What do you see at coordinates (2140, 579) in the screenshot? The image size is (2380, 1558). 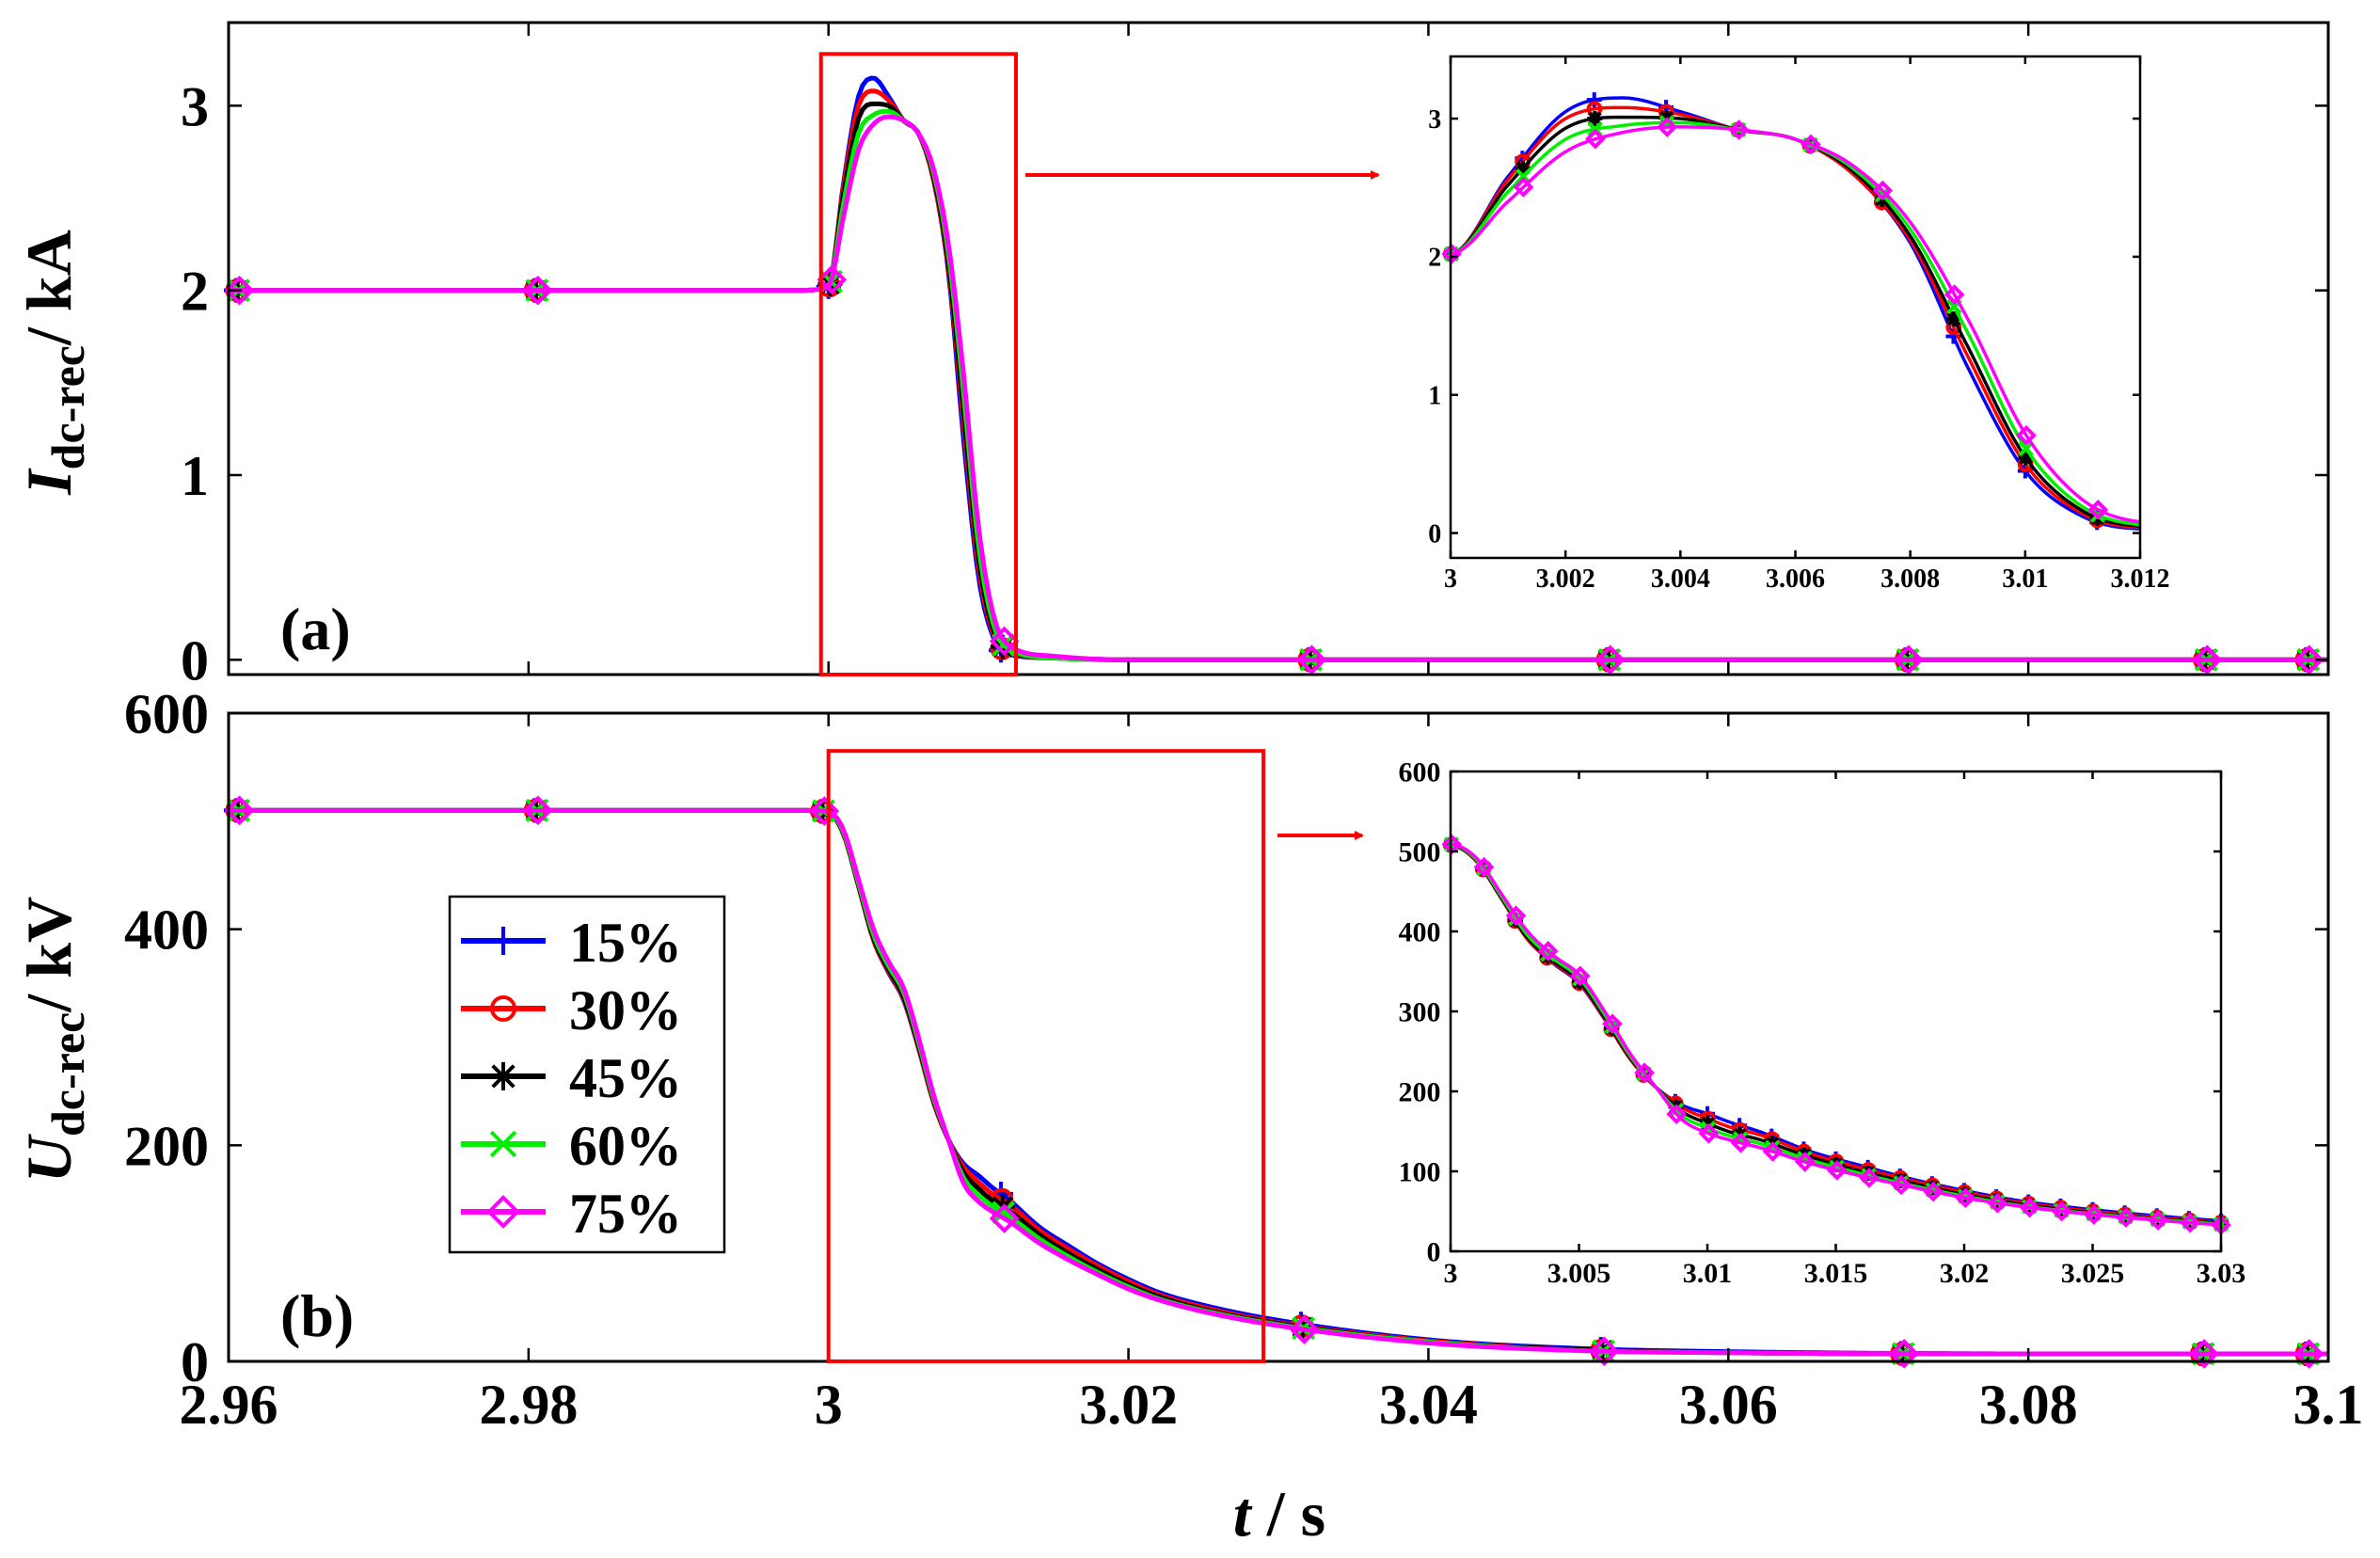 I see `panel-a-inset-xtick-label: 3.012` at bounding box center [2140, 579].